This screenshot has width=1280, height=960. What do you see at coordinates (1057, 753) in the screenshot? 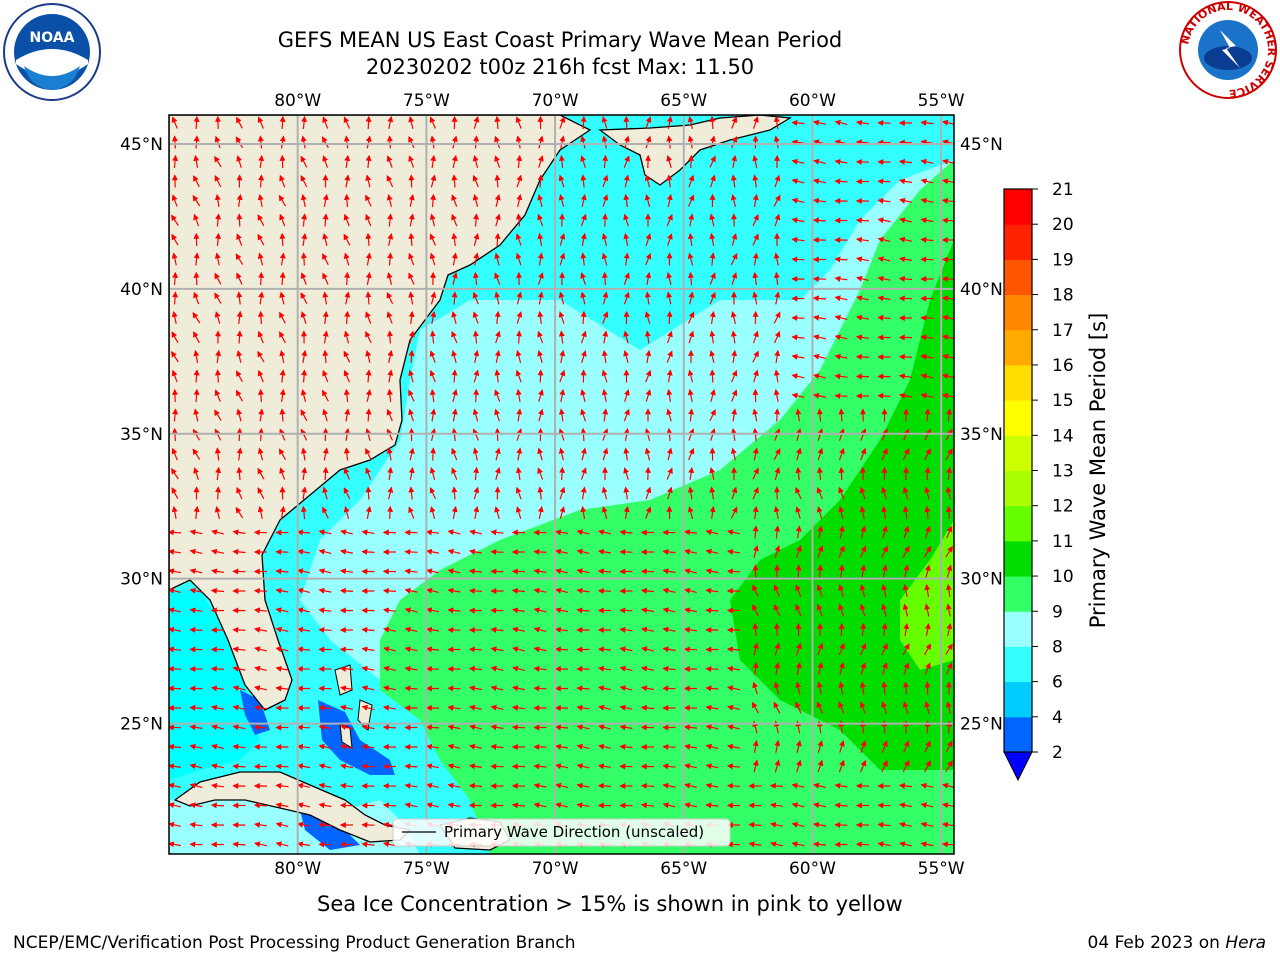
I see `colorbar-tick-label-0: 2` at bounding box center [1057, 753].